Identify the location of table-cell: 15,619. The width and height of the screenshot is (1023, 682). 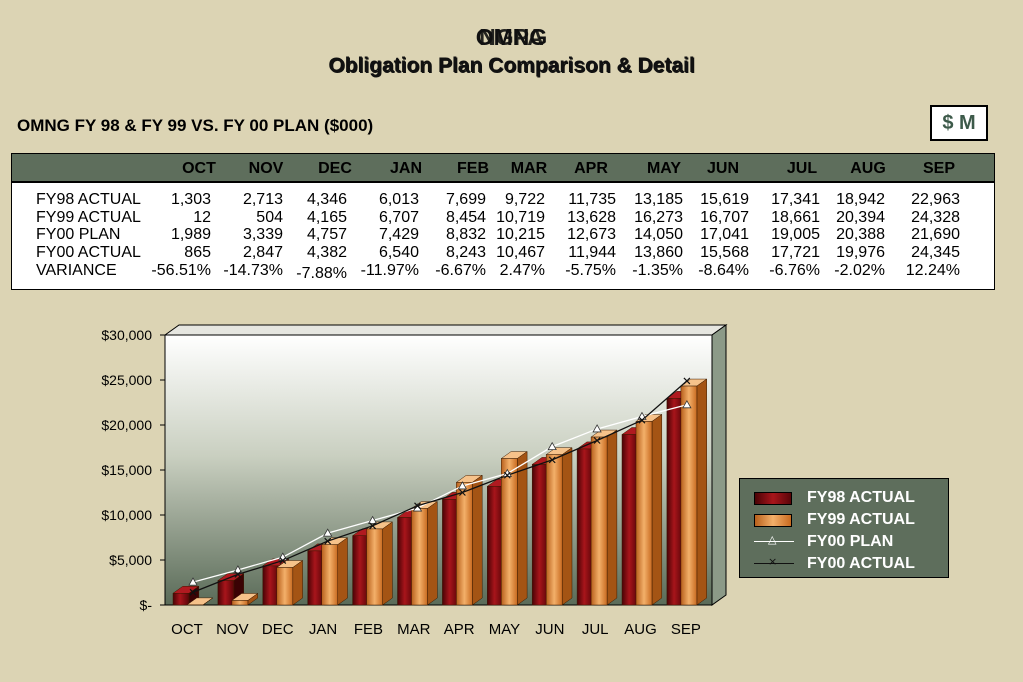
(724, 199).